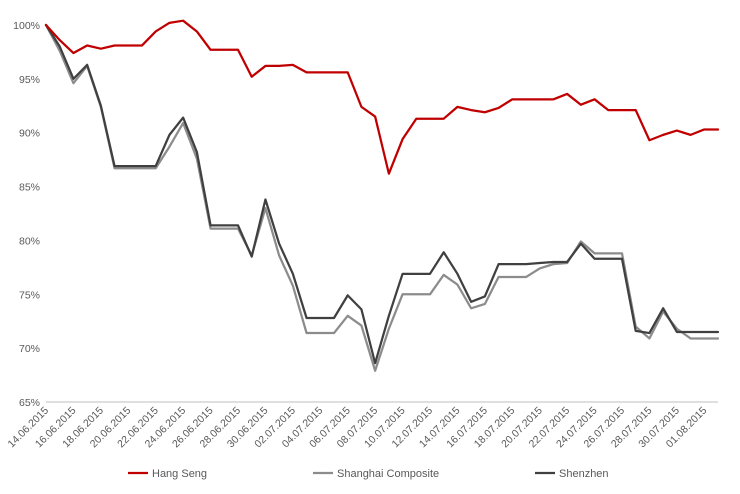 Image resolution: width=740 pixels, height=494 pixels. What do you see at coordinates (29, 295) in the screenshot?
I see `y-tick-label: 75%` at bounding box center [29, 295].